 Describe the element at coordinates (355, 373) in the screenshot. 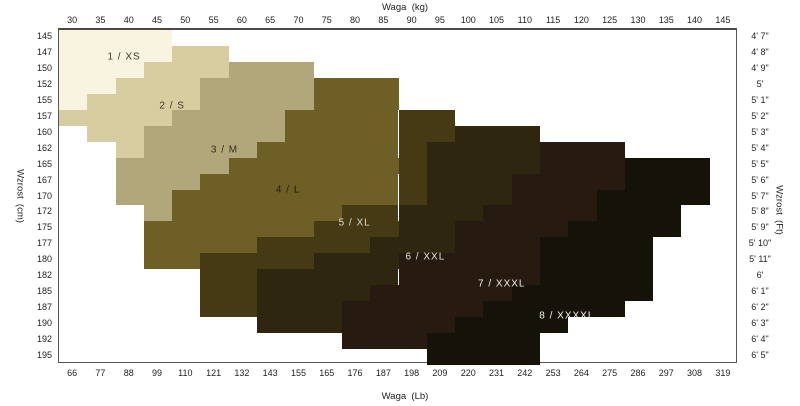

I see `tick-label-lb-176: 176` at that location.